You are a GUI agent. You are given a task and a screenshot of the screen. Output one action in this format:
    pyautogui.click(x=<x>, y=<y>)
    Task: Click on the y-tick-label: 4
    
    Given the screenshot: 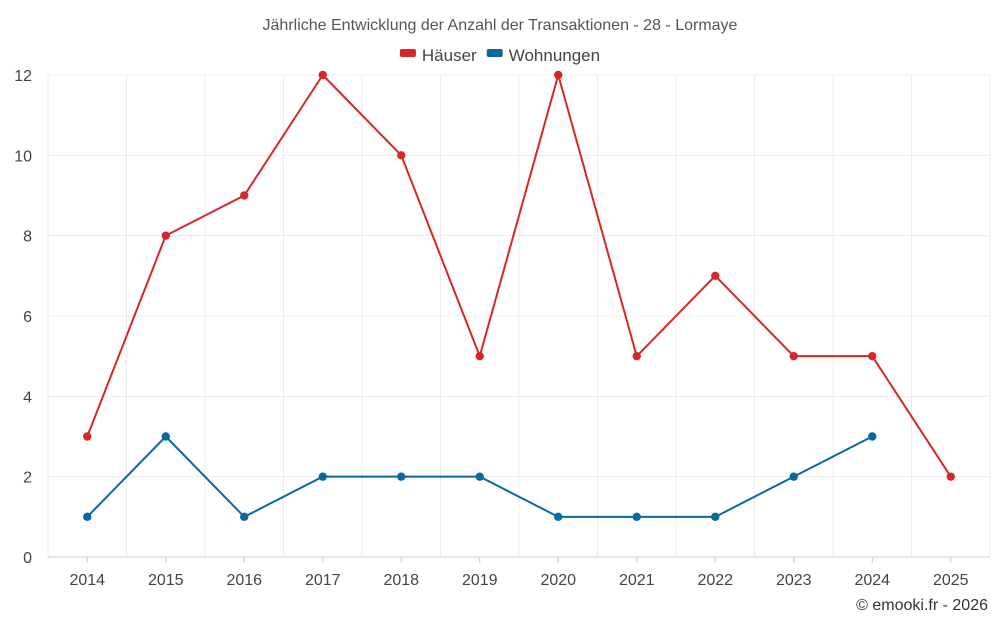 What is the action you would take?
    pyautogui.click(x=27, y=397)
    